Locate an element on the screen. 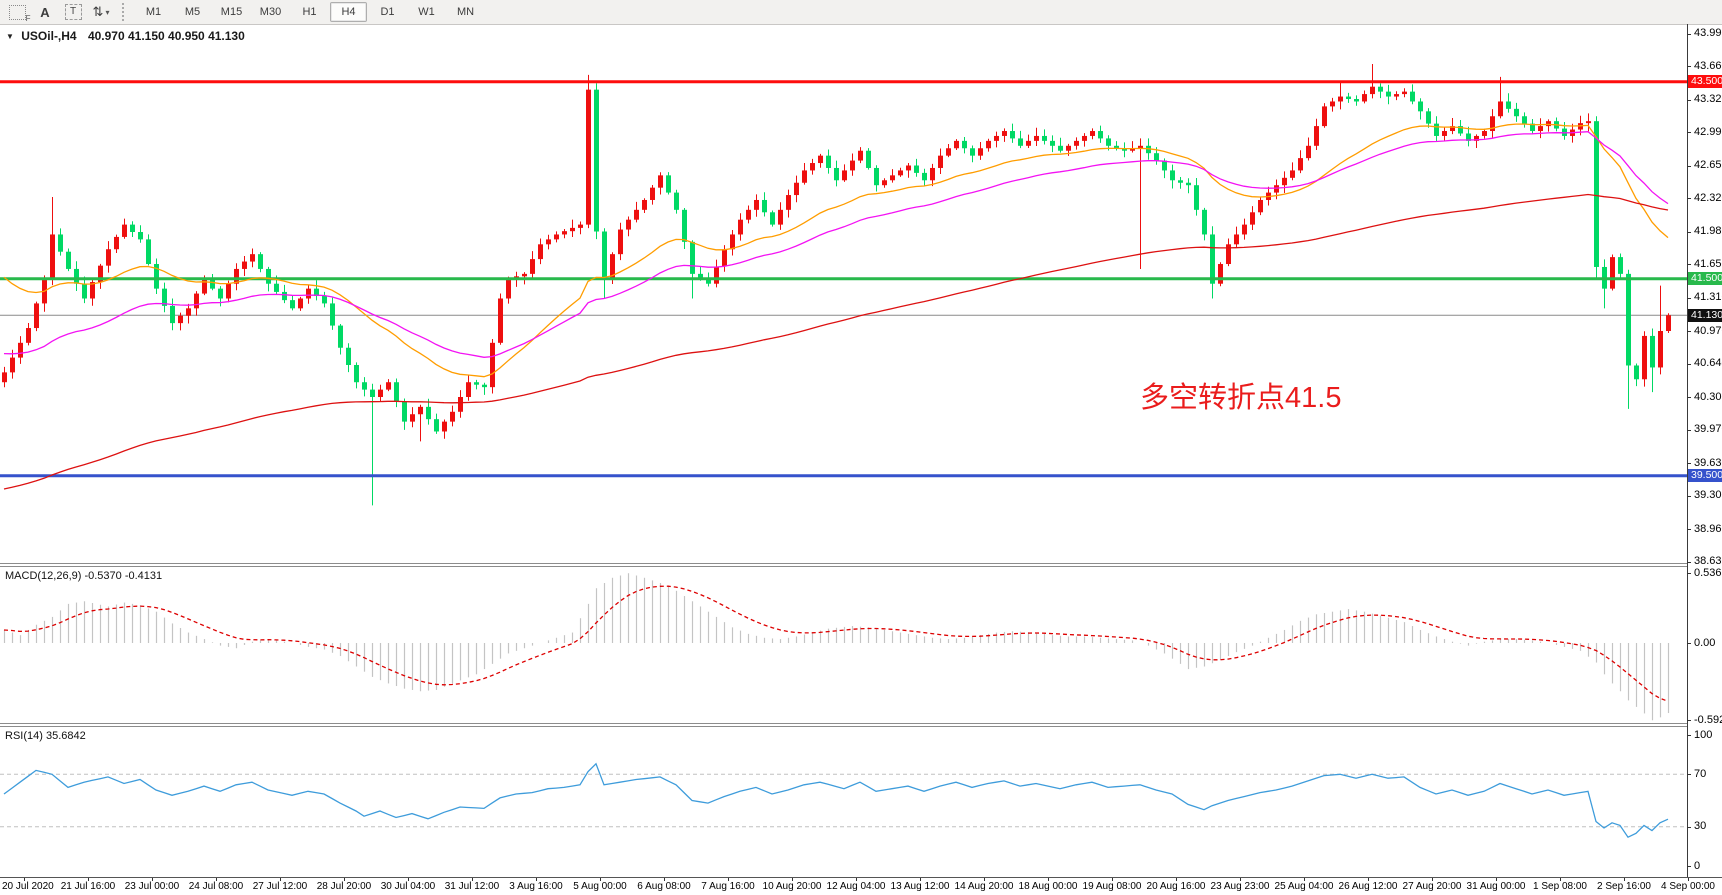 This screenshot has width=1722, height=895. chart-menu-triangle-icon: ▼ is located at coordinates (10, 36).